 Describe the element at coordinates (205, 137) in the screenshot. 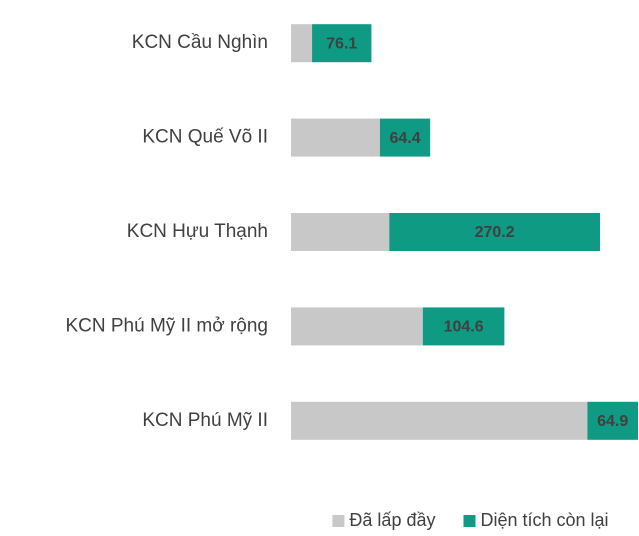

I see `category-label: KCN Quế Võ II` at that location.